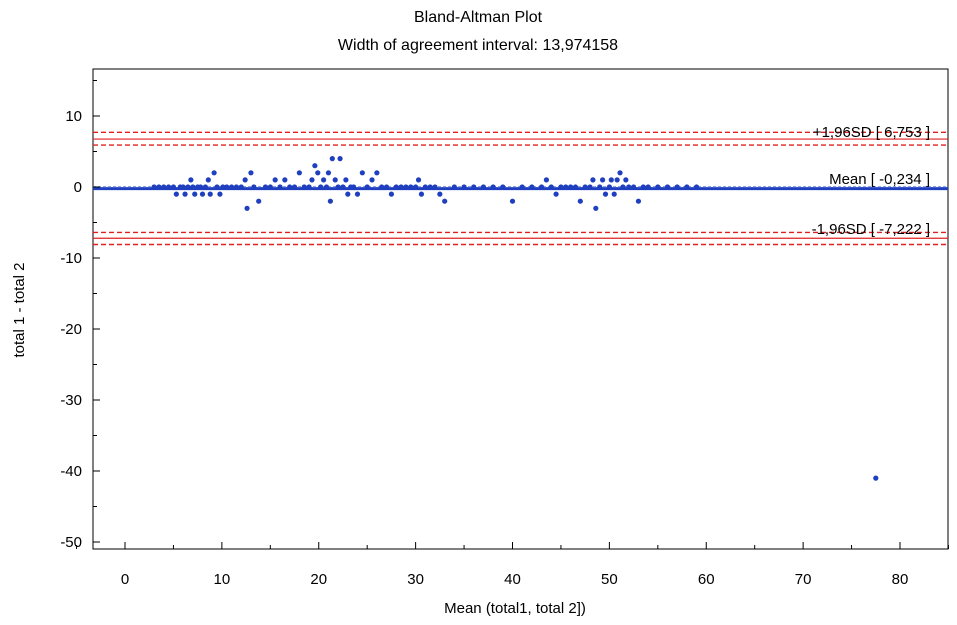 The width and height of the screenshot is (957, 625). What do you see at coordinates (78, 187) in the screenshot?
I see `y-tick-label: 0` at bounding box center [78, 187].